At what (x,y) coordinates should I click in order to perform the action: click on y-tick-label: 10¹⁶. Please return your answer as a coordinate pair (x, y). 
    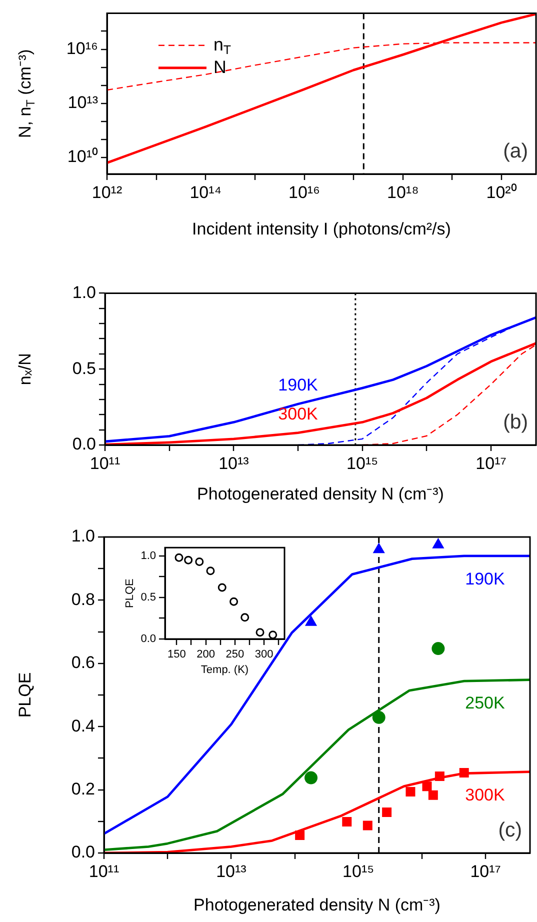
    Looking at the image, I should click on (82, 48).